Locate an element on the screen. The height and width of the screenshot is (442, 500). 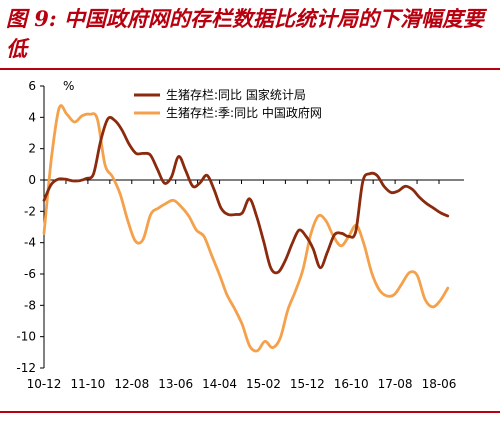
y-tick-label: -8 is located at coordinates (30, 305).